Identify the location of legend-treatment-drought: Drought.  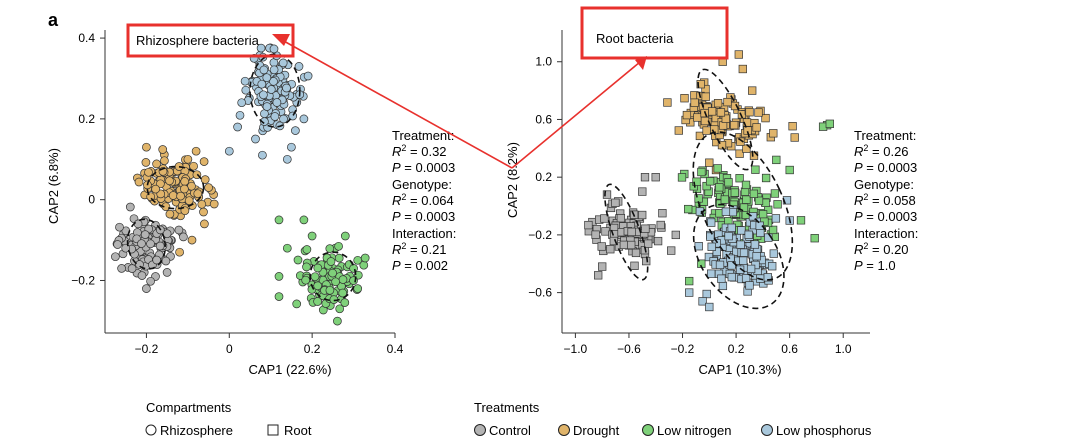
(596, 430).